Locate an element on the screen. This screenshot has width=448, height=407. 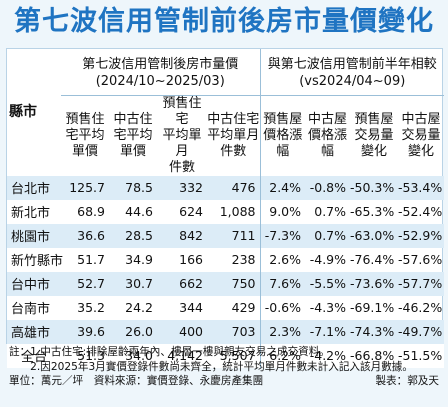
value-cell: 125.7 is located at coordinates (85, 187).